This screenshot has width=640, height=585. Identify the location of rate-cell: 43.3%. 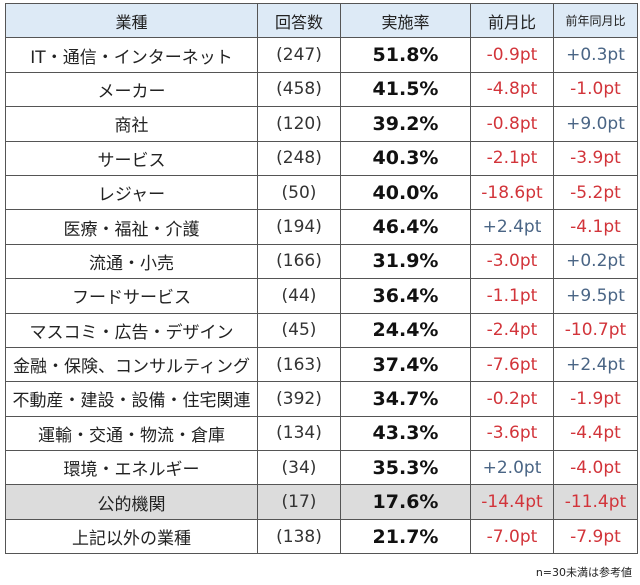
(405, 433).